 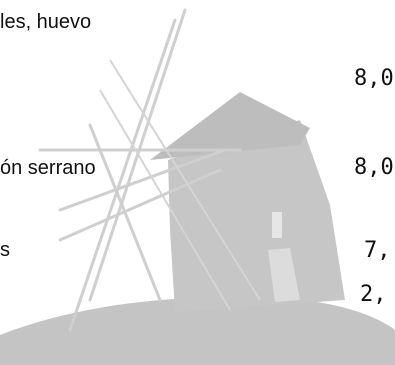 I want to click on menu-item-price-4: 2,, so click(x=373, y=294).